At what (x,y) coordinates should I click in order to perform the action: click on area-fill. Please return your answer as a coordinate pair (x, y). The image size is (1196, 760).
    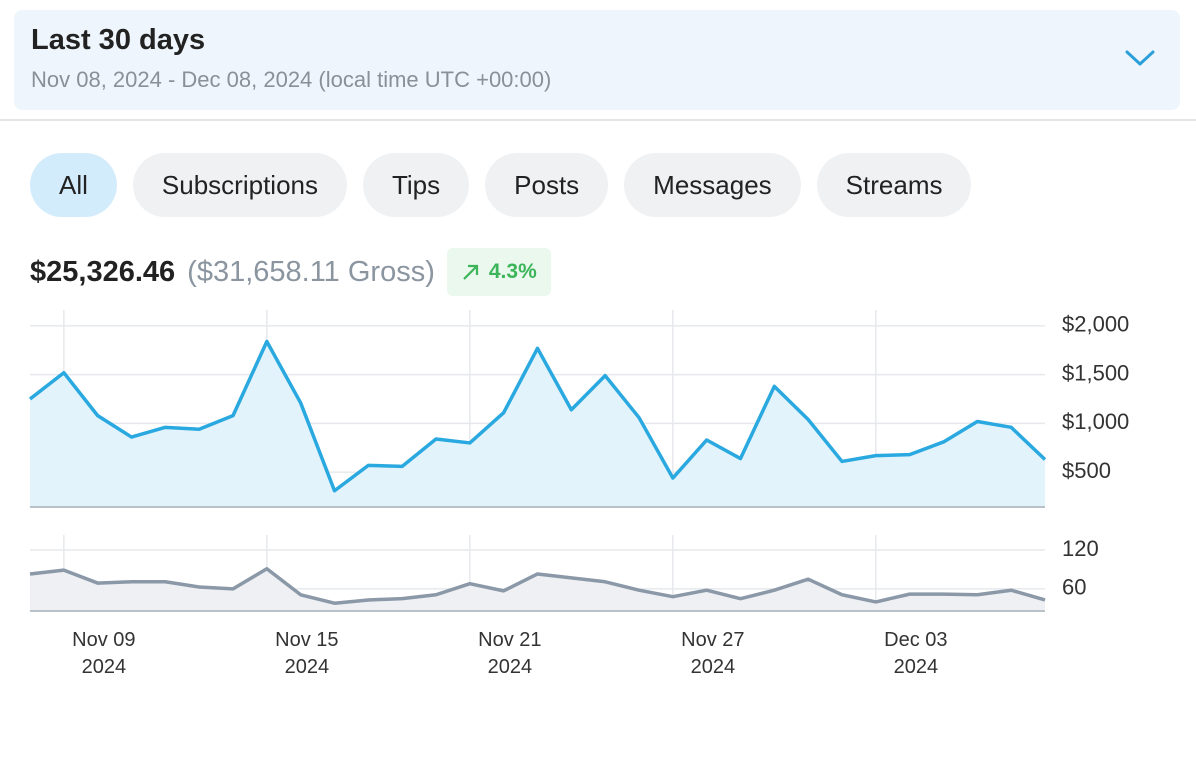
    Looking at the image, I should click on (537, 589).